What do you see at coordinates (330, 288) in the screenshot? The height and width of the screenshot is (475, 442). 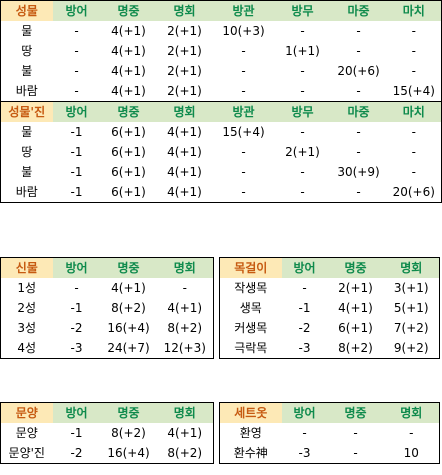 I see `table-row: 작생목 - 2(+1) 3(+1)` at bounding box center [330, 288].